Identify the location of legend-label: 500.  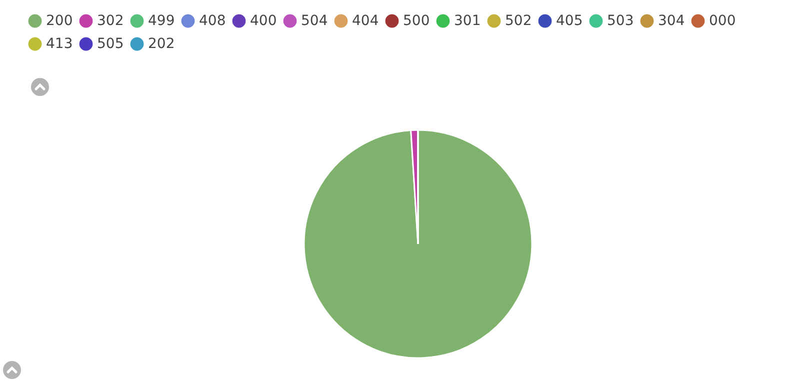
(416, 21).